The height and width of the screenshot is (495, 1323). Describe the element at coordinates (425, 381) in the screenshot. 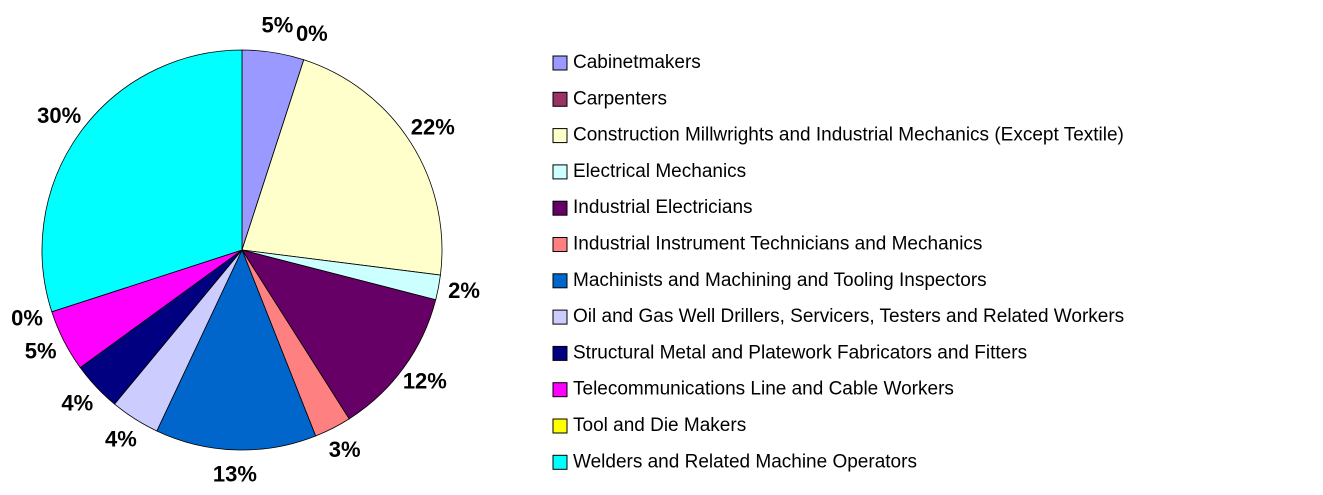

I see `data-label: 12%` at that location.